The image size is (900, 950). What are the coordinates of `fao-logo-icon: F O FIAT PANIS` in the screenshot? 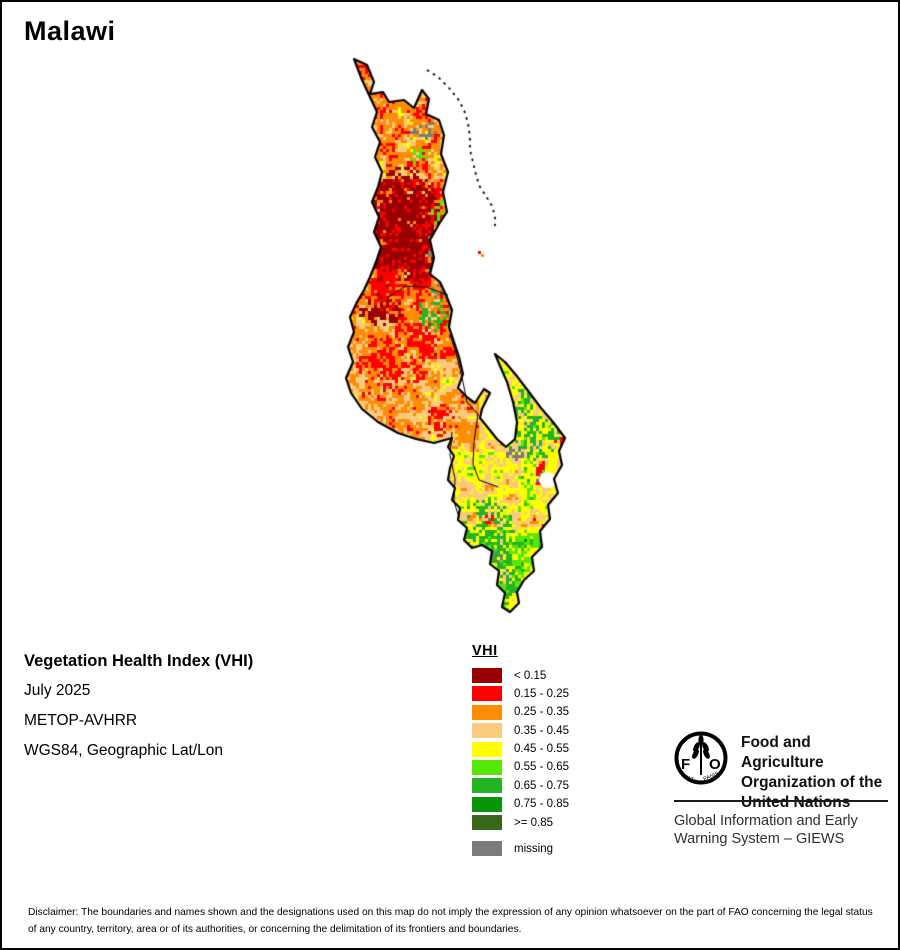 It's located at (701, 758).